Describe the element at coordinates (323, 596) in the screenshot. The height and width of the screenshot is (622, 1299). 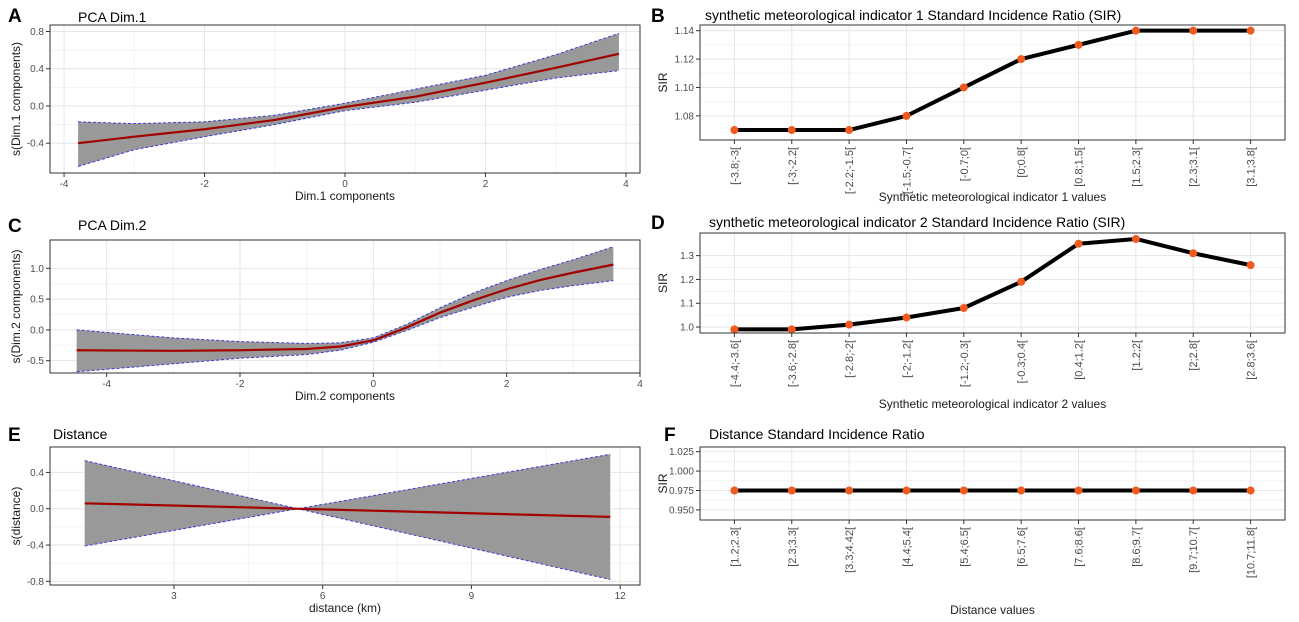
I see `x-tick-label: 6` at that location.